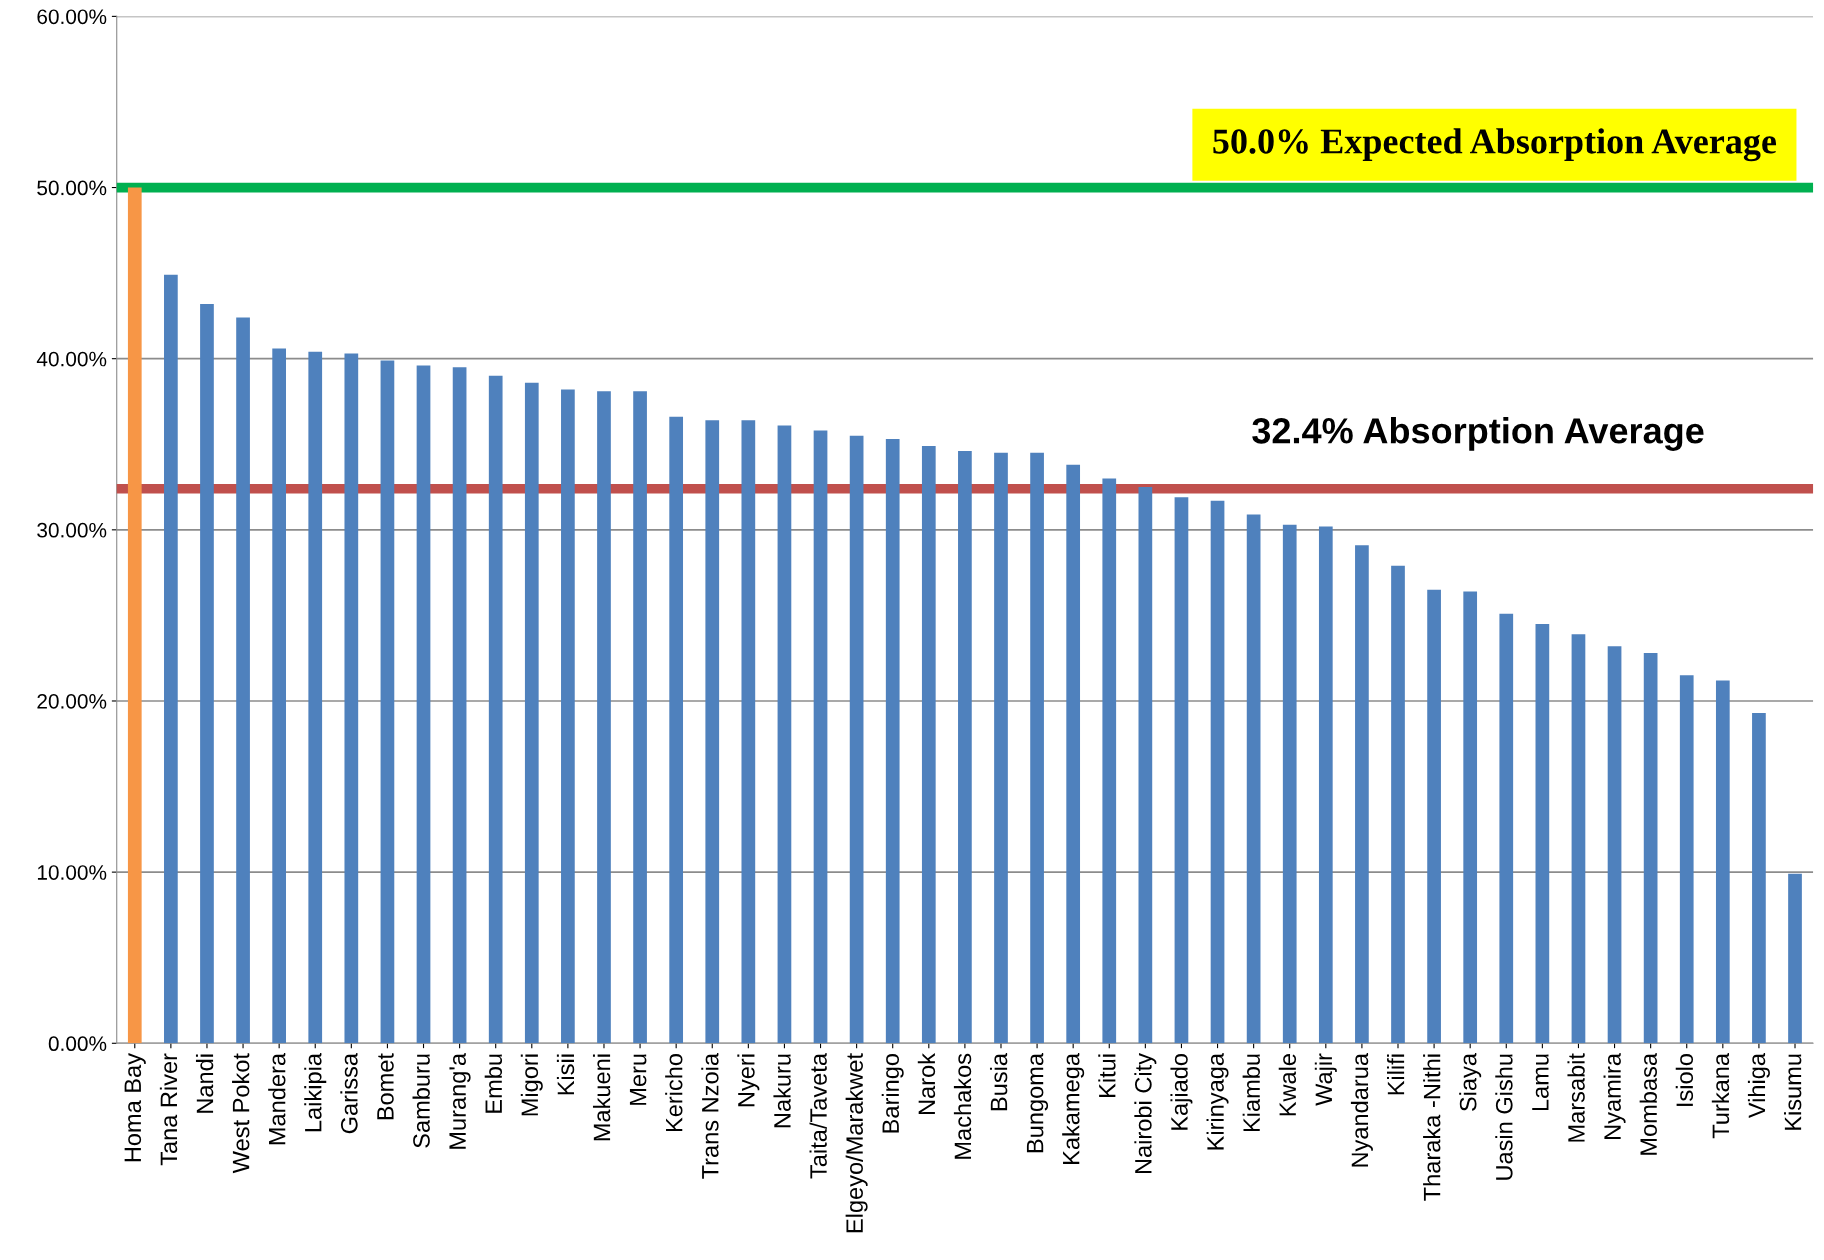 The width and height of the screenshot is (1824, 1260). What do you see at coordinates (531, 1085) in the screenshot?
I see `x-tick-label: Migori` at bounding box center [531, 1085].